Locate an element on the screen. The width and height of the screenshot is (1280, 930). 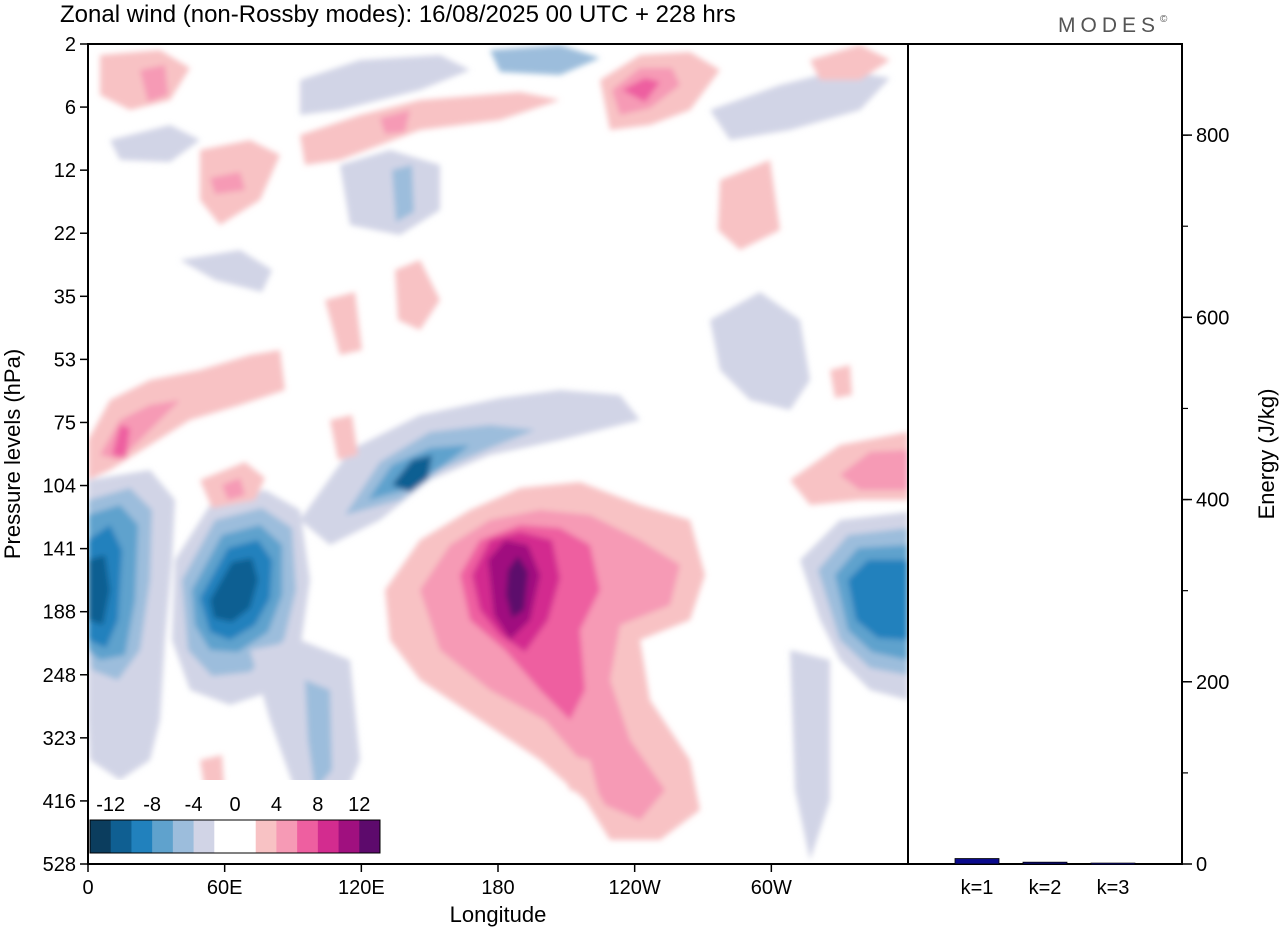
neg-region-60e-core is located at coordinates (234, 590).